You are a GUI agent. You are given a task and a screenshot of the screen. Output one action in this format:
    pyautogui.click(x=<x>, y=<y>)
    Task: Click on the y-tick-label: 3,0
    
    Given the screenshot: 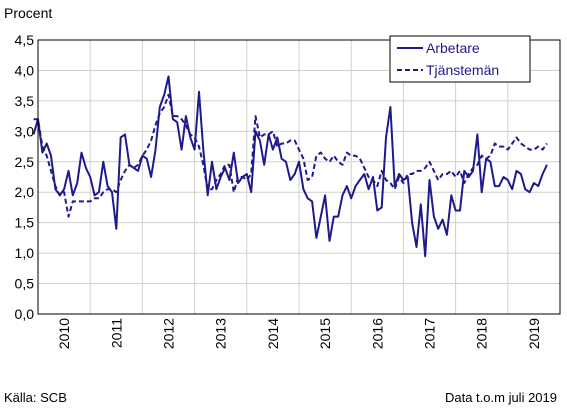 What is the action you would take?
    pyautogui.click(x=25, y=131)
    